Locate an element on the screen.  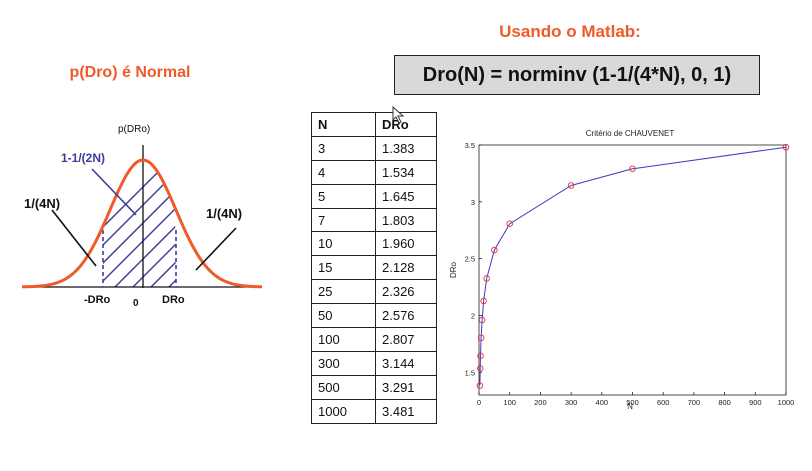
cell-n: 50 is located at coordinates (343, 316).